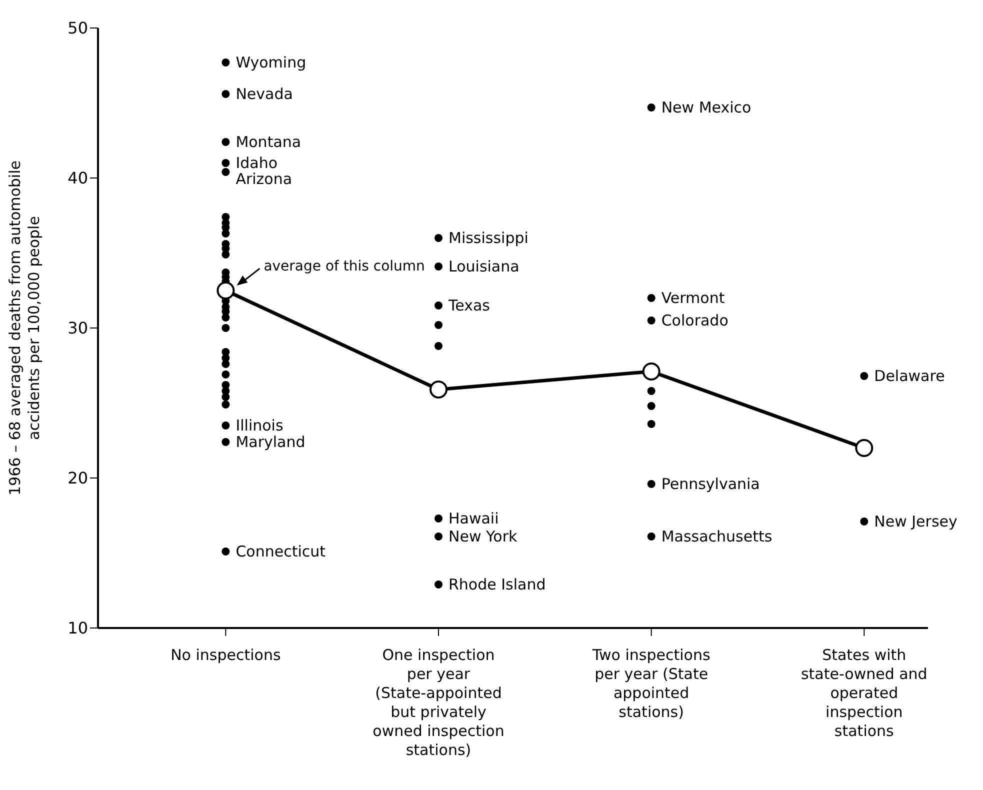 The height and width of the screenshot is (790, 983). What do you see at coordinates (484, 267) in the screenshot?
I see `data-label: Louisiana` at bounding box center [484, 267].